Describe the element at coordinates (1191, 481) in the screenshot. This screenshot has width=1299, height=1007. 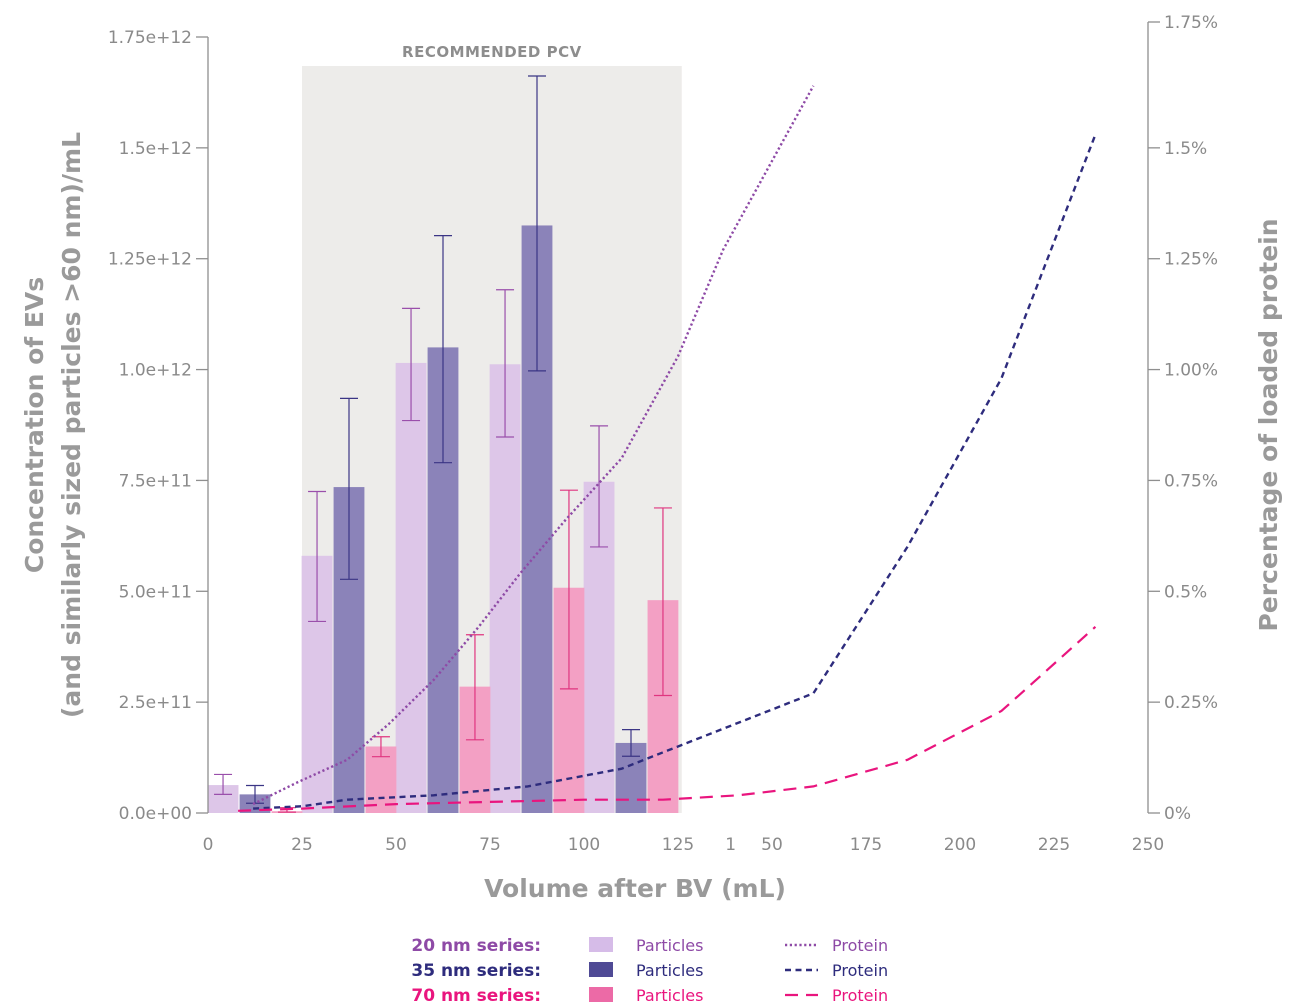
I see `y-right-tick-label: 0.75%` at that location.